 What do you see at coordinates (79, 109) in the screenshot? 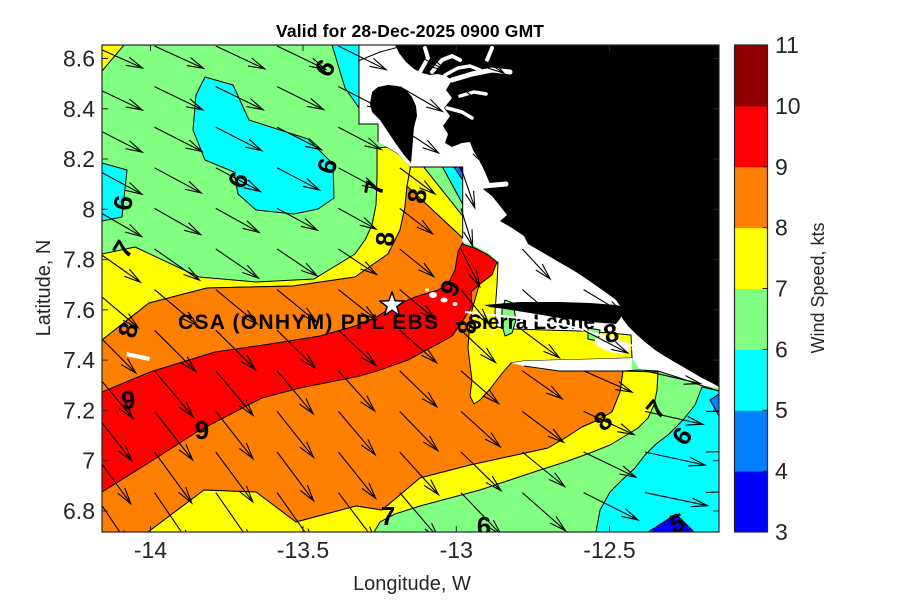
I see `svg-text: 8.4` at bounding box center [79, 109].